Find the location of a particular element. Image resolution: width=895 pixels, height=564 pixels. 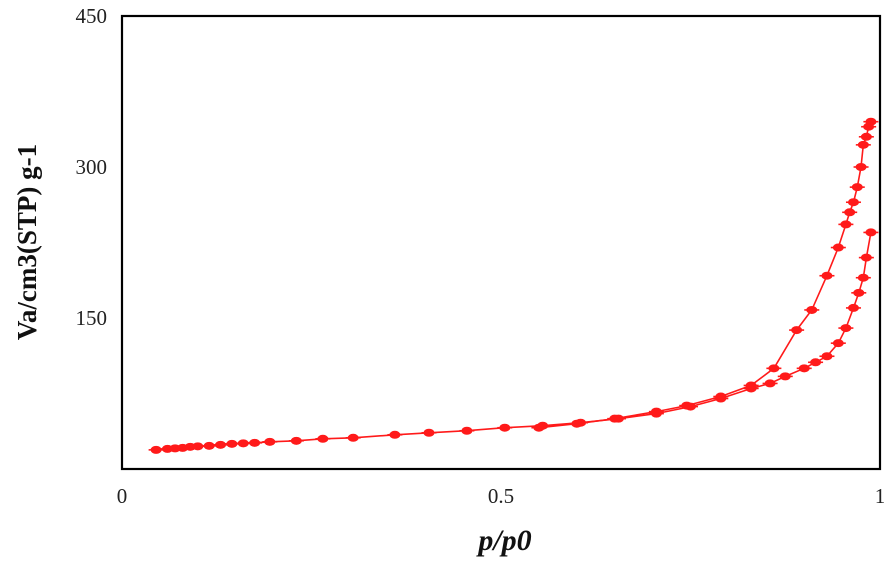

y-tick-label: 150 is located at coordinates (92, 318).